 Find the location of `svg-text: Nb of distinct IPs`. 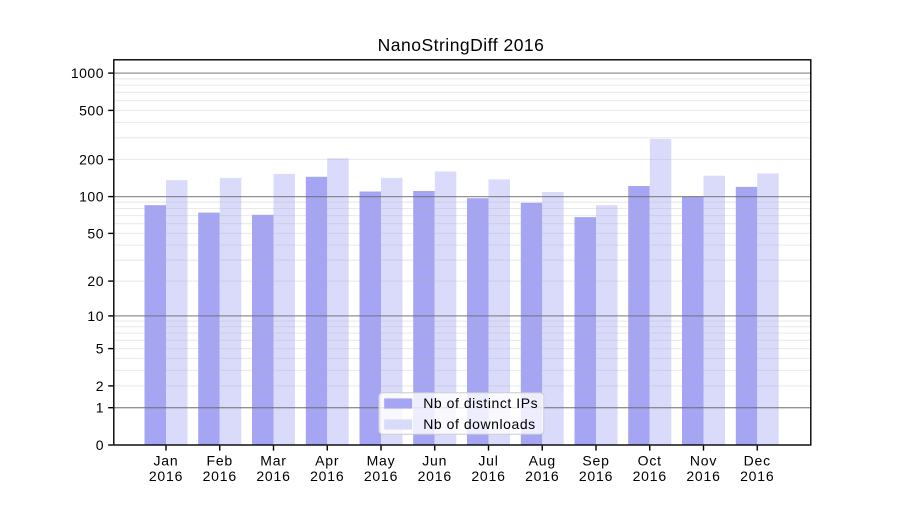

svg-text: Nb of distinct IPs is located at coordinates (480, 403).